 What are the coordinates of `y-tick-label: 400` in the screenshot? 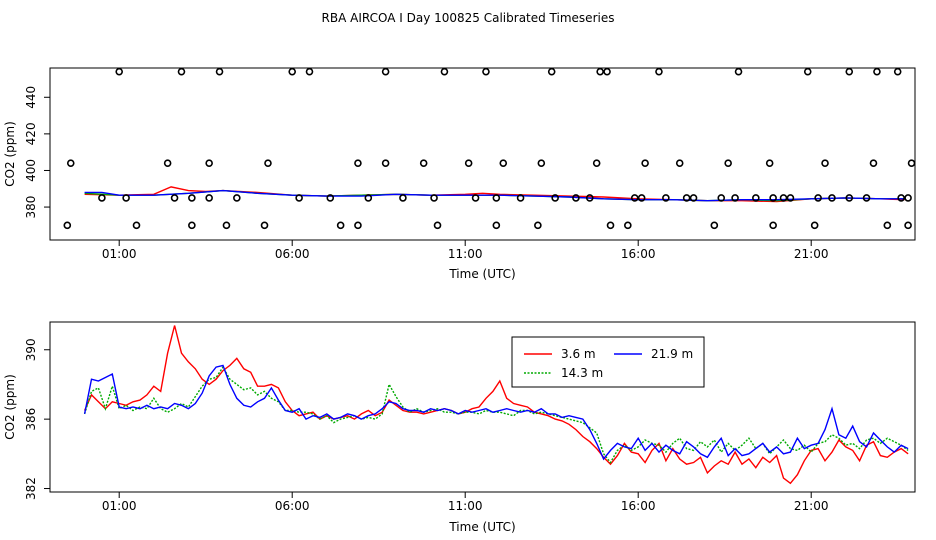 It's located at (31, 170).